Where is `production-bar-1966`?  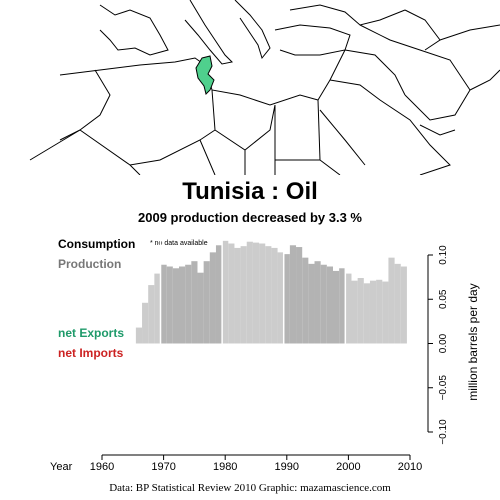 production-bar-1966 is located at coordinates (139, 335).